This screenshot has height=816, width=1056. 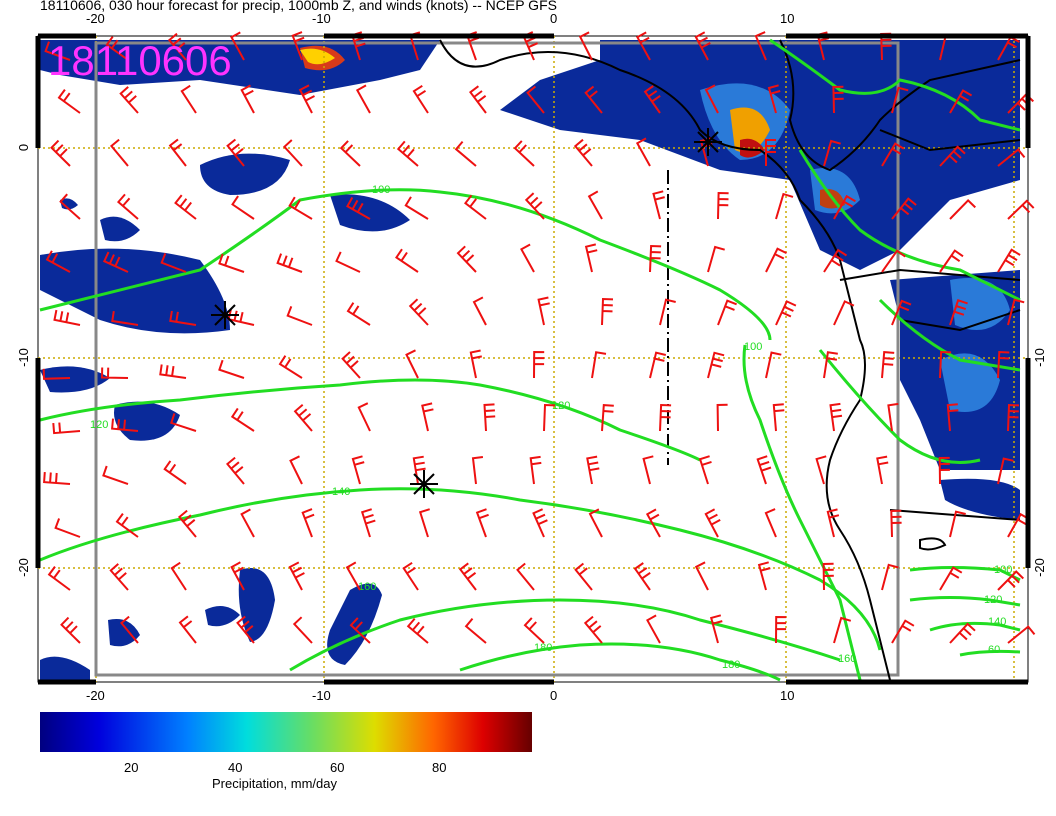 I want to click on contour-label: 60, so click(x=994, y=650).